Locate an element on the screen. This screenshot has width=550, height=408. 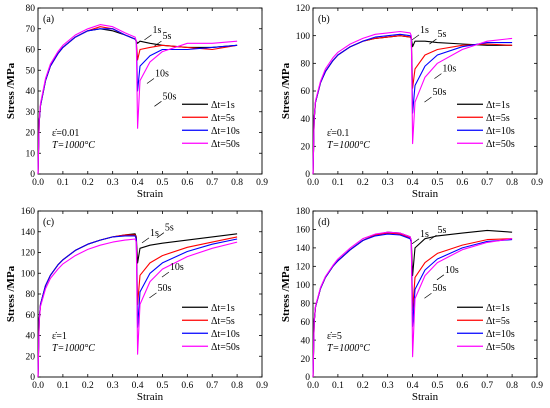
condition-strain-rate: ε̇=0.01 is located at coordinates (65, 133).